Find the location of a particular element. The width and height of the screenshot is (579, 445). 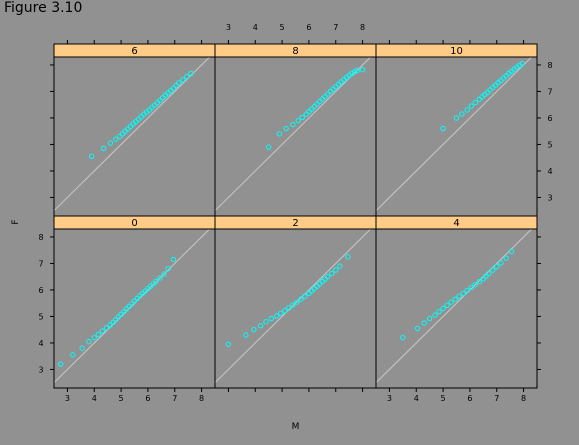

strip-label-6: 6 is located at coordinates (134, 51).